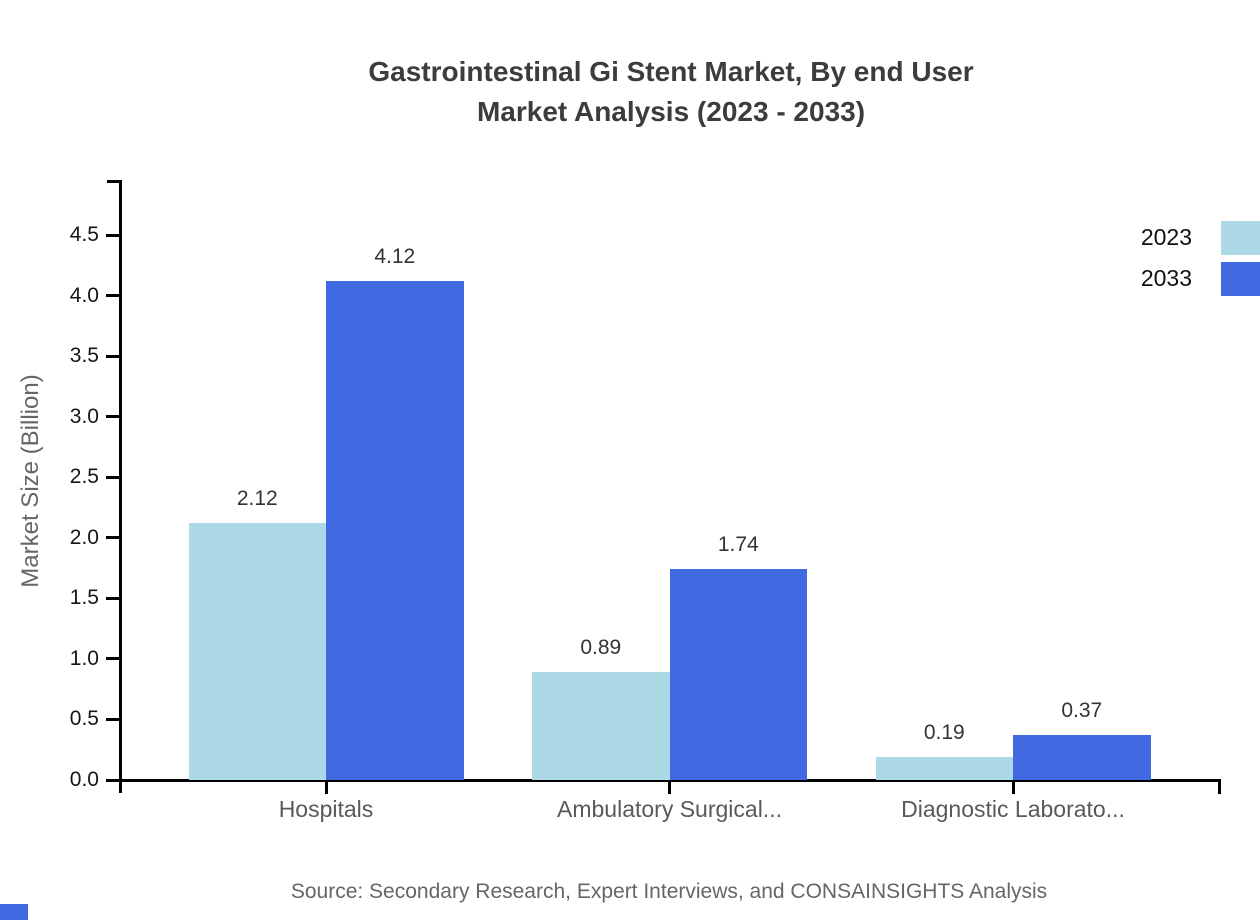 This screenshot has height=920, width=1260. Describe the element at coordinates (1166, 237) in the screenshot. I see `legend-label-2023: 2023` at that location.